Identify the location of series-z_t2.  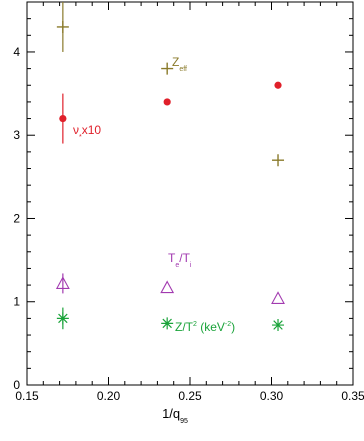
(170, 319).